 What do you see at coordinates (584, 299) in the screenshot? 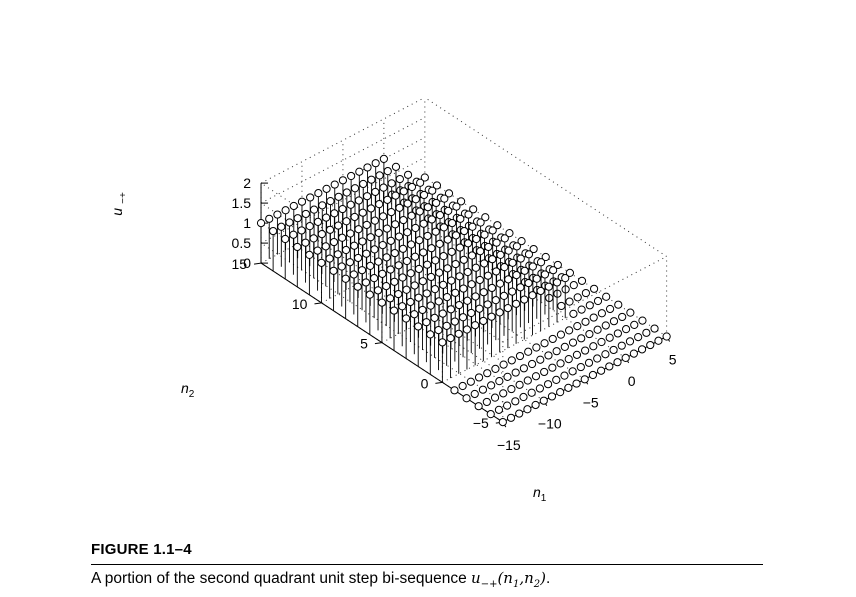
I see `box-edge` at bounding box center [584, 299].